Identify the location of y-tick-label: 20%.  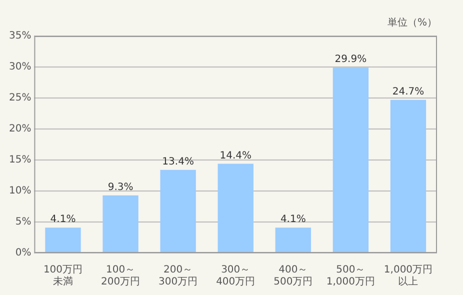
(20, 129).